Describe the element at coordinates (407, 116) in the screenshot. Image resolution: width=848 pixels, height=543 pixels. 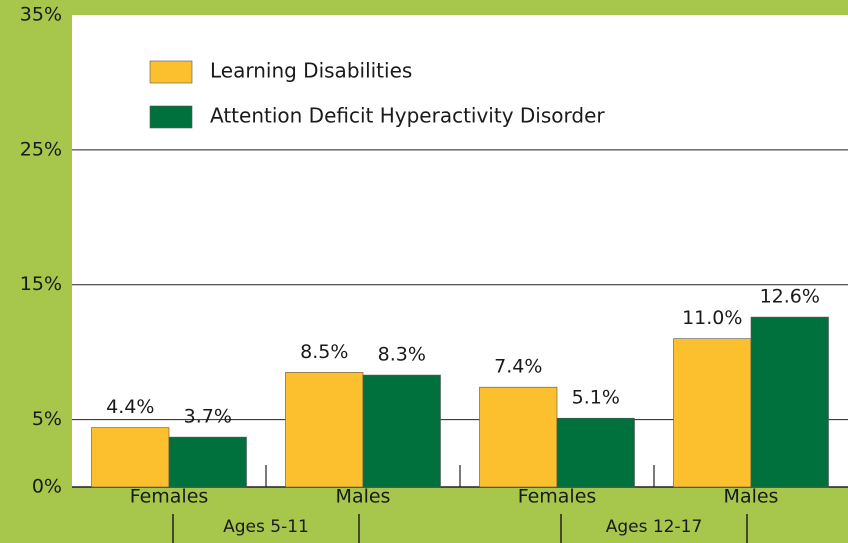
I see `legend-label: Attention Deficit Hyperactivity Disorder` at that location.